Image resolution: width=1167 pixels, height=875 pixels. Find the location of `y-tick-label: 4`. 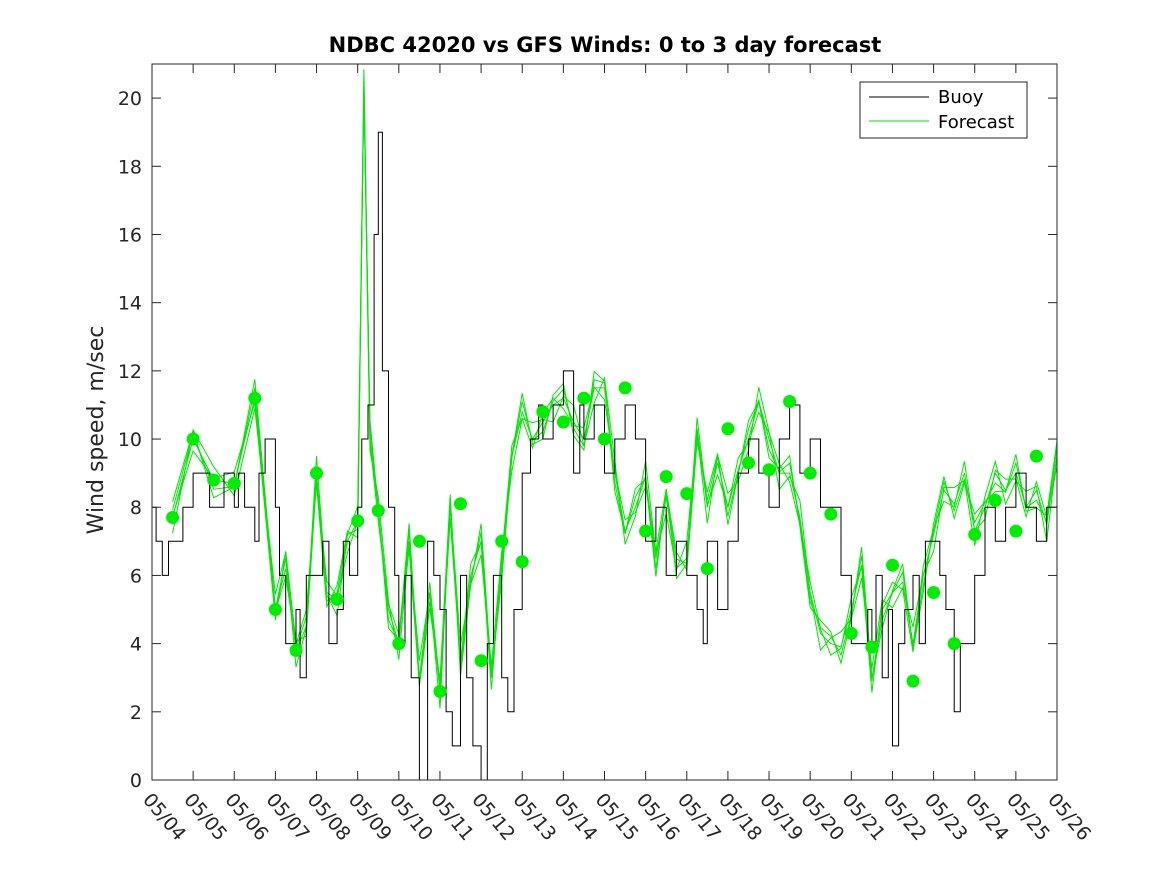

y-tick-label: 4 is located at coordinates (136, 645).